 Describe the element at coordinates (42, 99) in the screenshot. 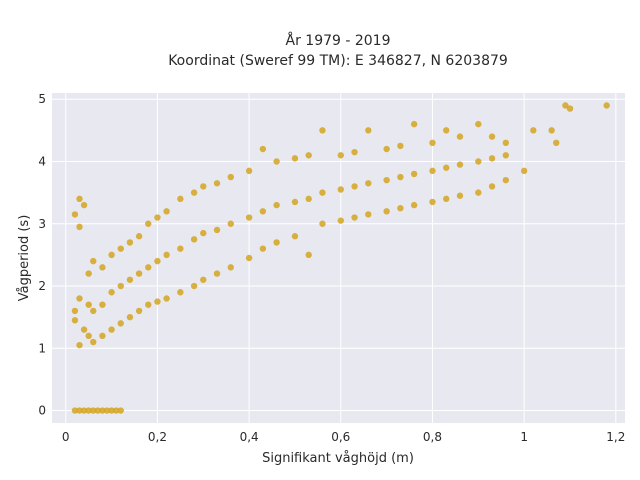

I see `y-tick-label: 5` at that location.